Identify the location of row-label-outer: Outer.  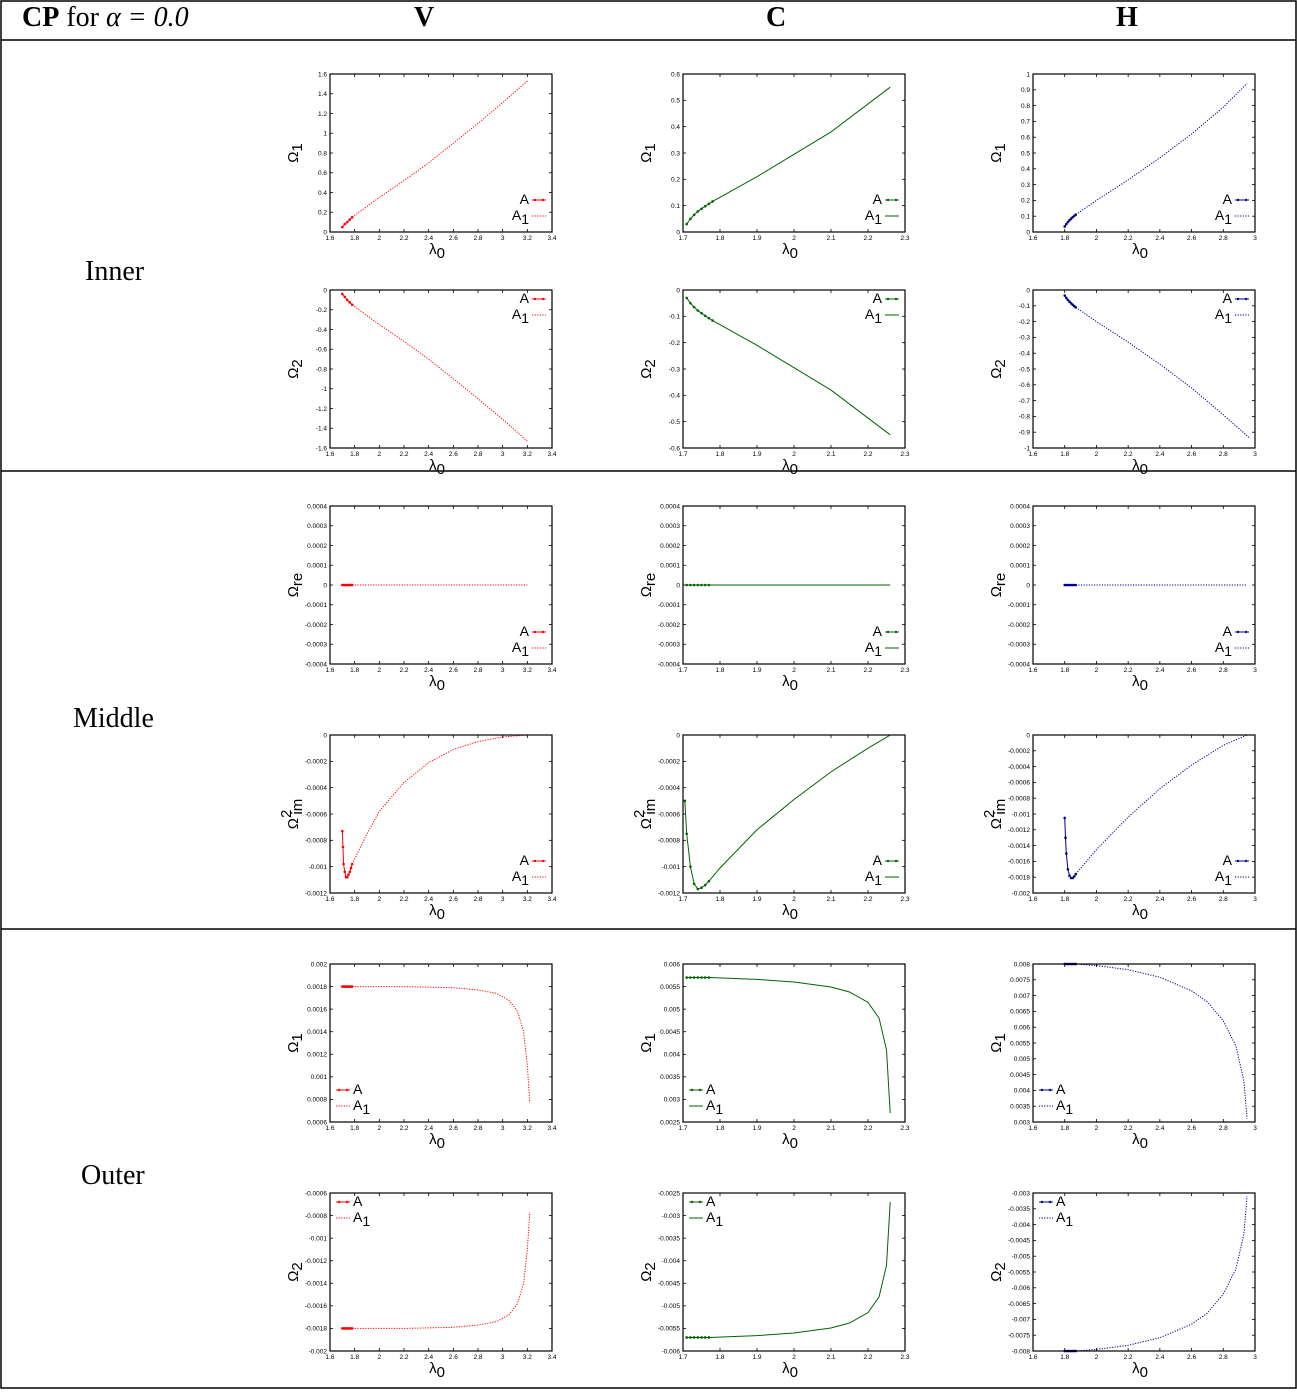
(113, 1175).